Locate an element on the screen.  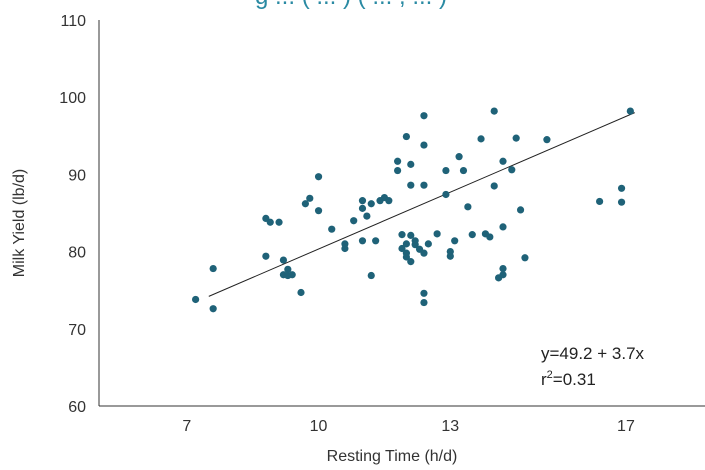
y-tick-label: 70 is located at coordinates (77, 330).